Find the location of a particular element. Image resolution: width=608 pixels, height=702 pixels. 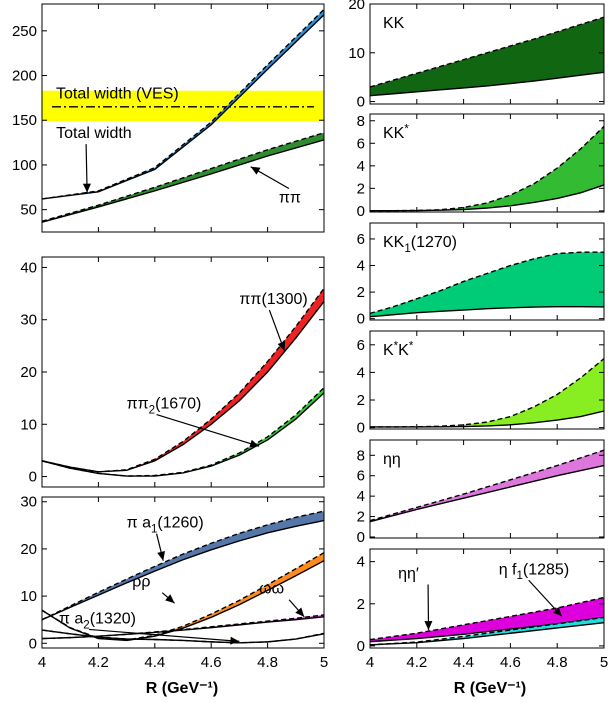

panel-label: ηη is located at coordinates (392, 459).